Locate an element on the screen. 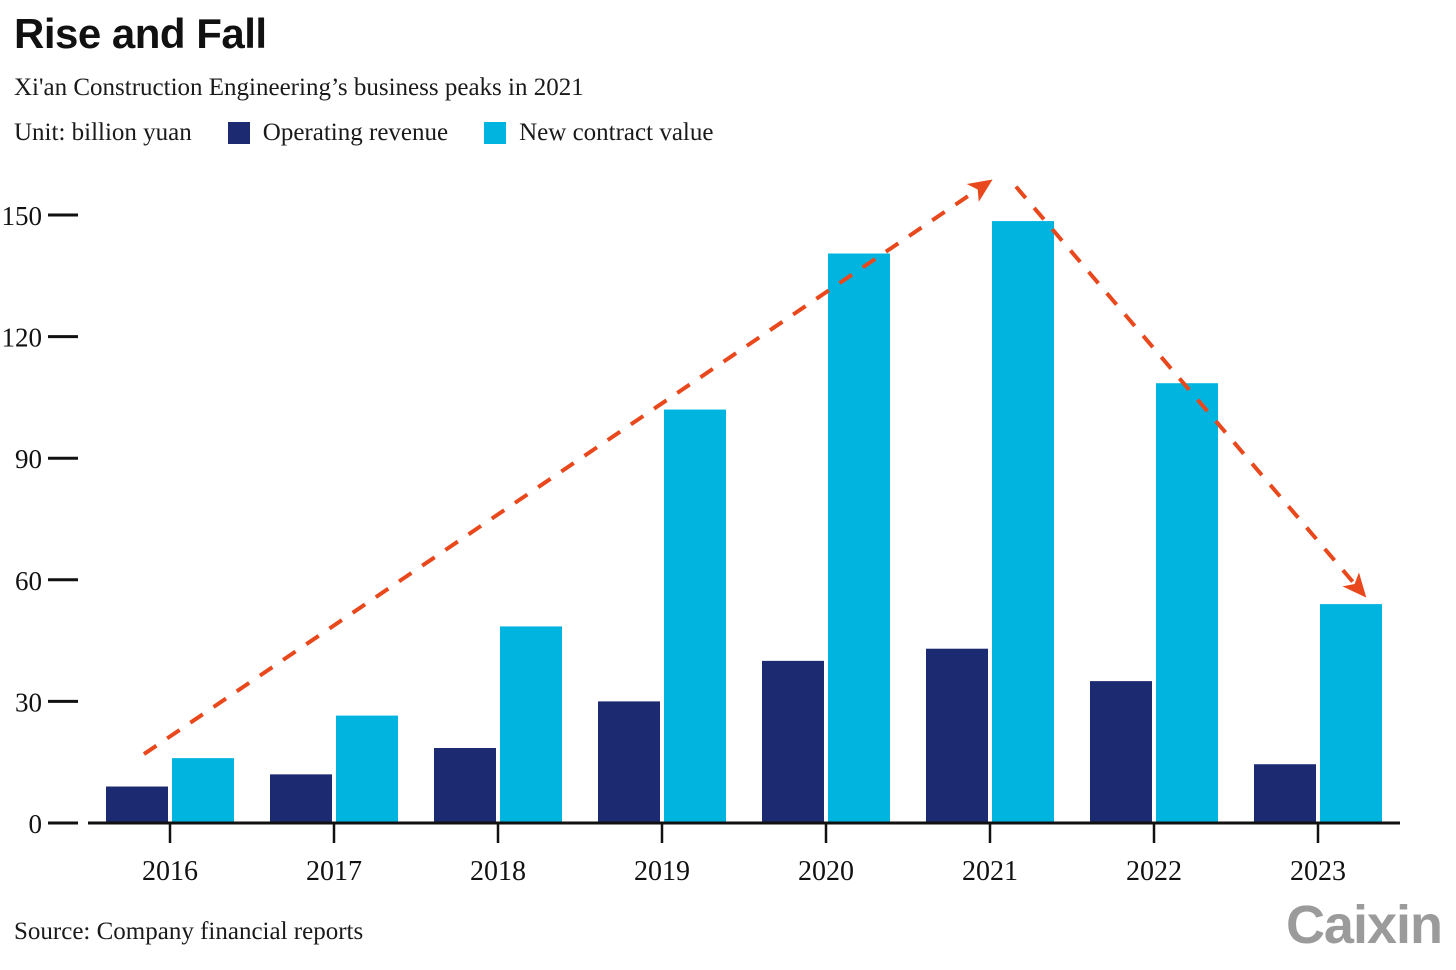 The width and height of the screenshot is (1456, 970). x-axis: 2016 2017 2018 2019 2020 2021 2022 2023 is located at coordinates (744, 854).